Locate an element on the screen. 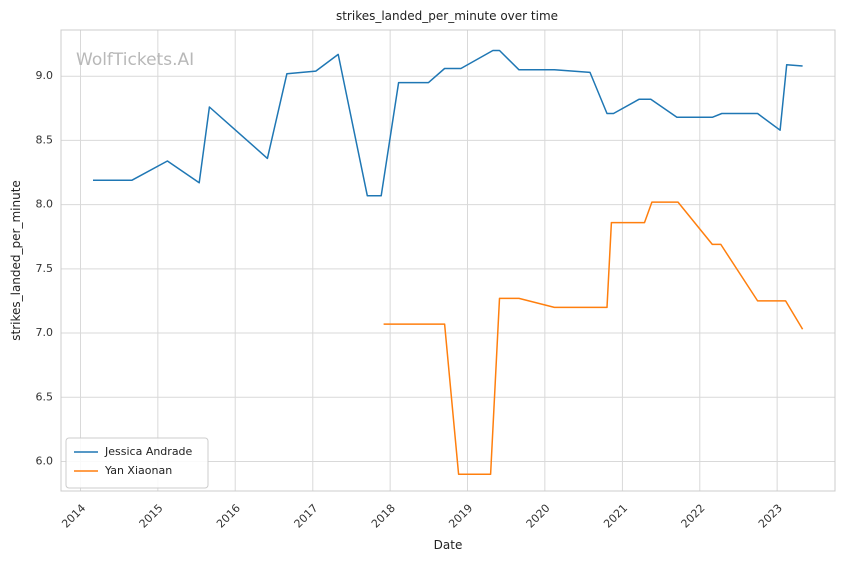 The height and width of the screenshot is (561, 844). y-tick-label: 8.0 is located at coordinates (45, 204).